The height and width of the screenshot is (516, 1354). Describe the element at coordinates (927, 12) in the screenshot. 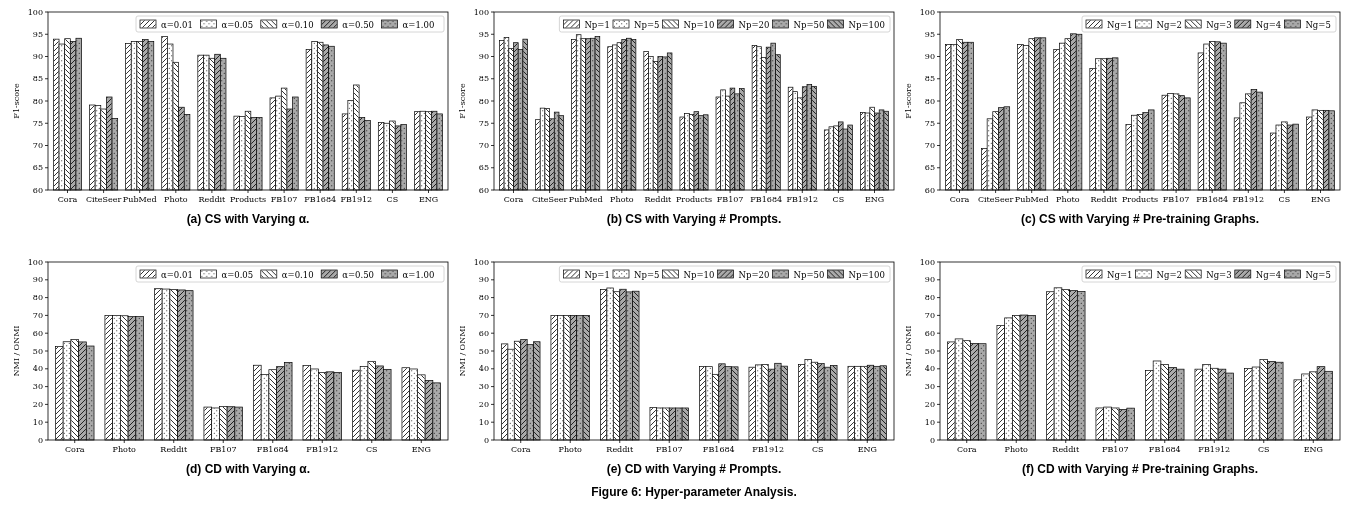

I see `y-tick-label: 100` at that location.